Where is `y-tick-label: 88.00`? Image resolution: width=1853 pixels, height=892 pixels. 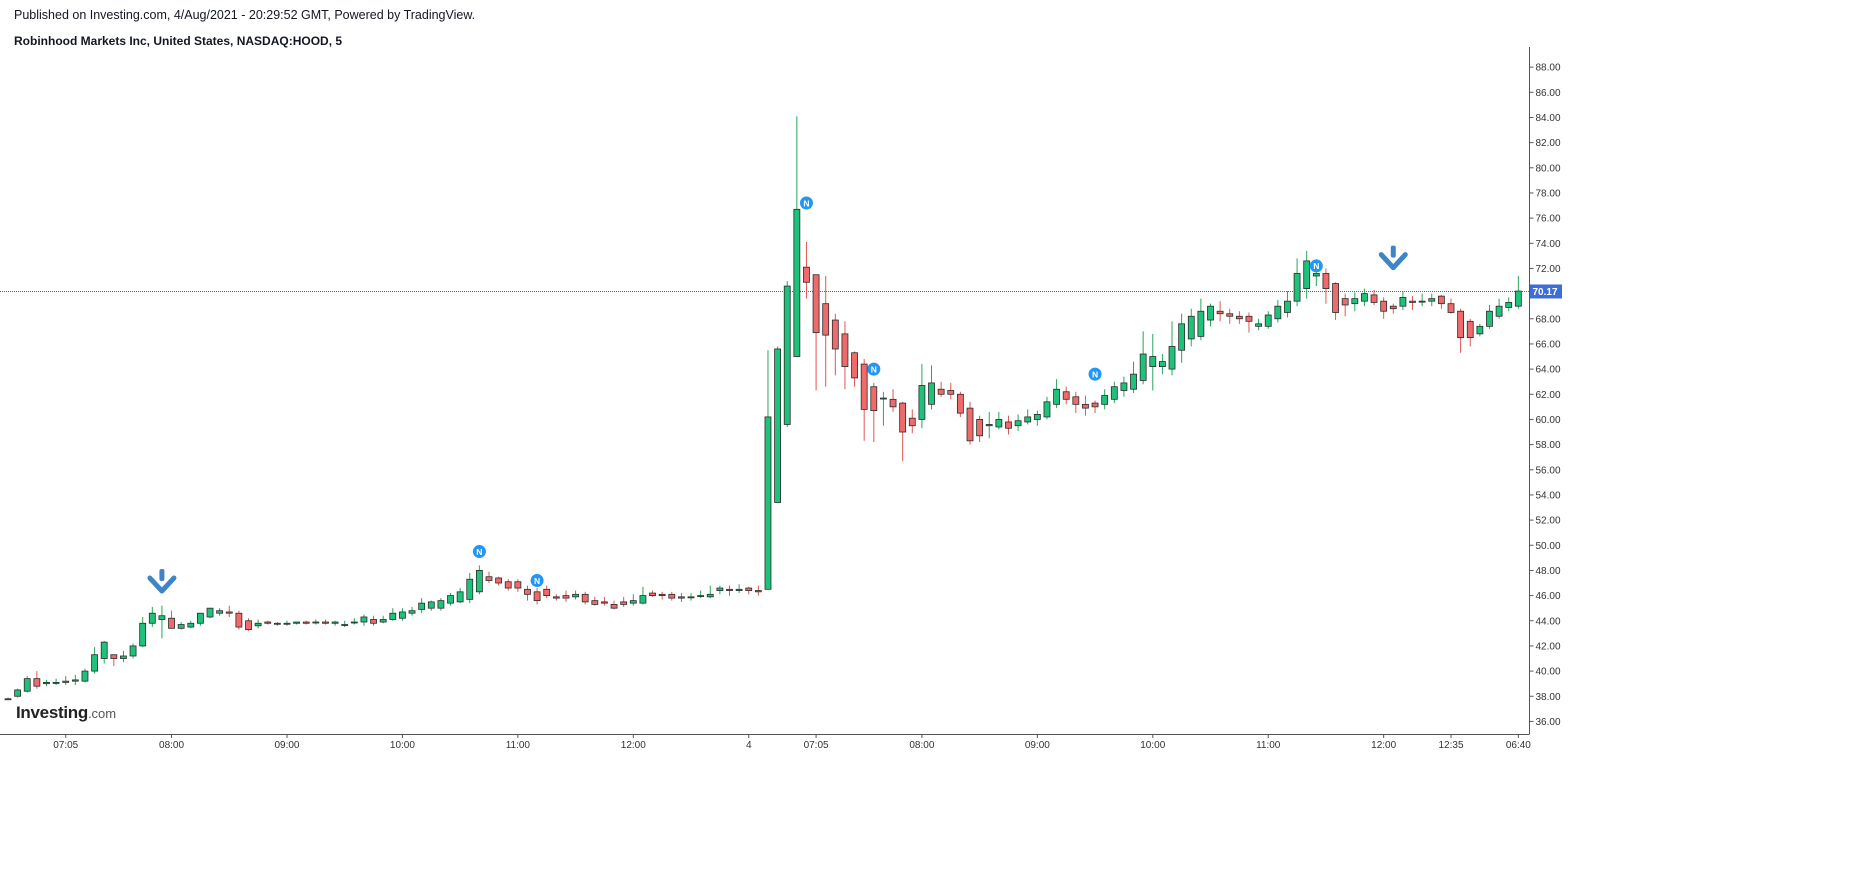 y-tick-label: 88.00 is located at coordinates (1548, 68).